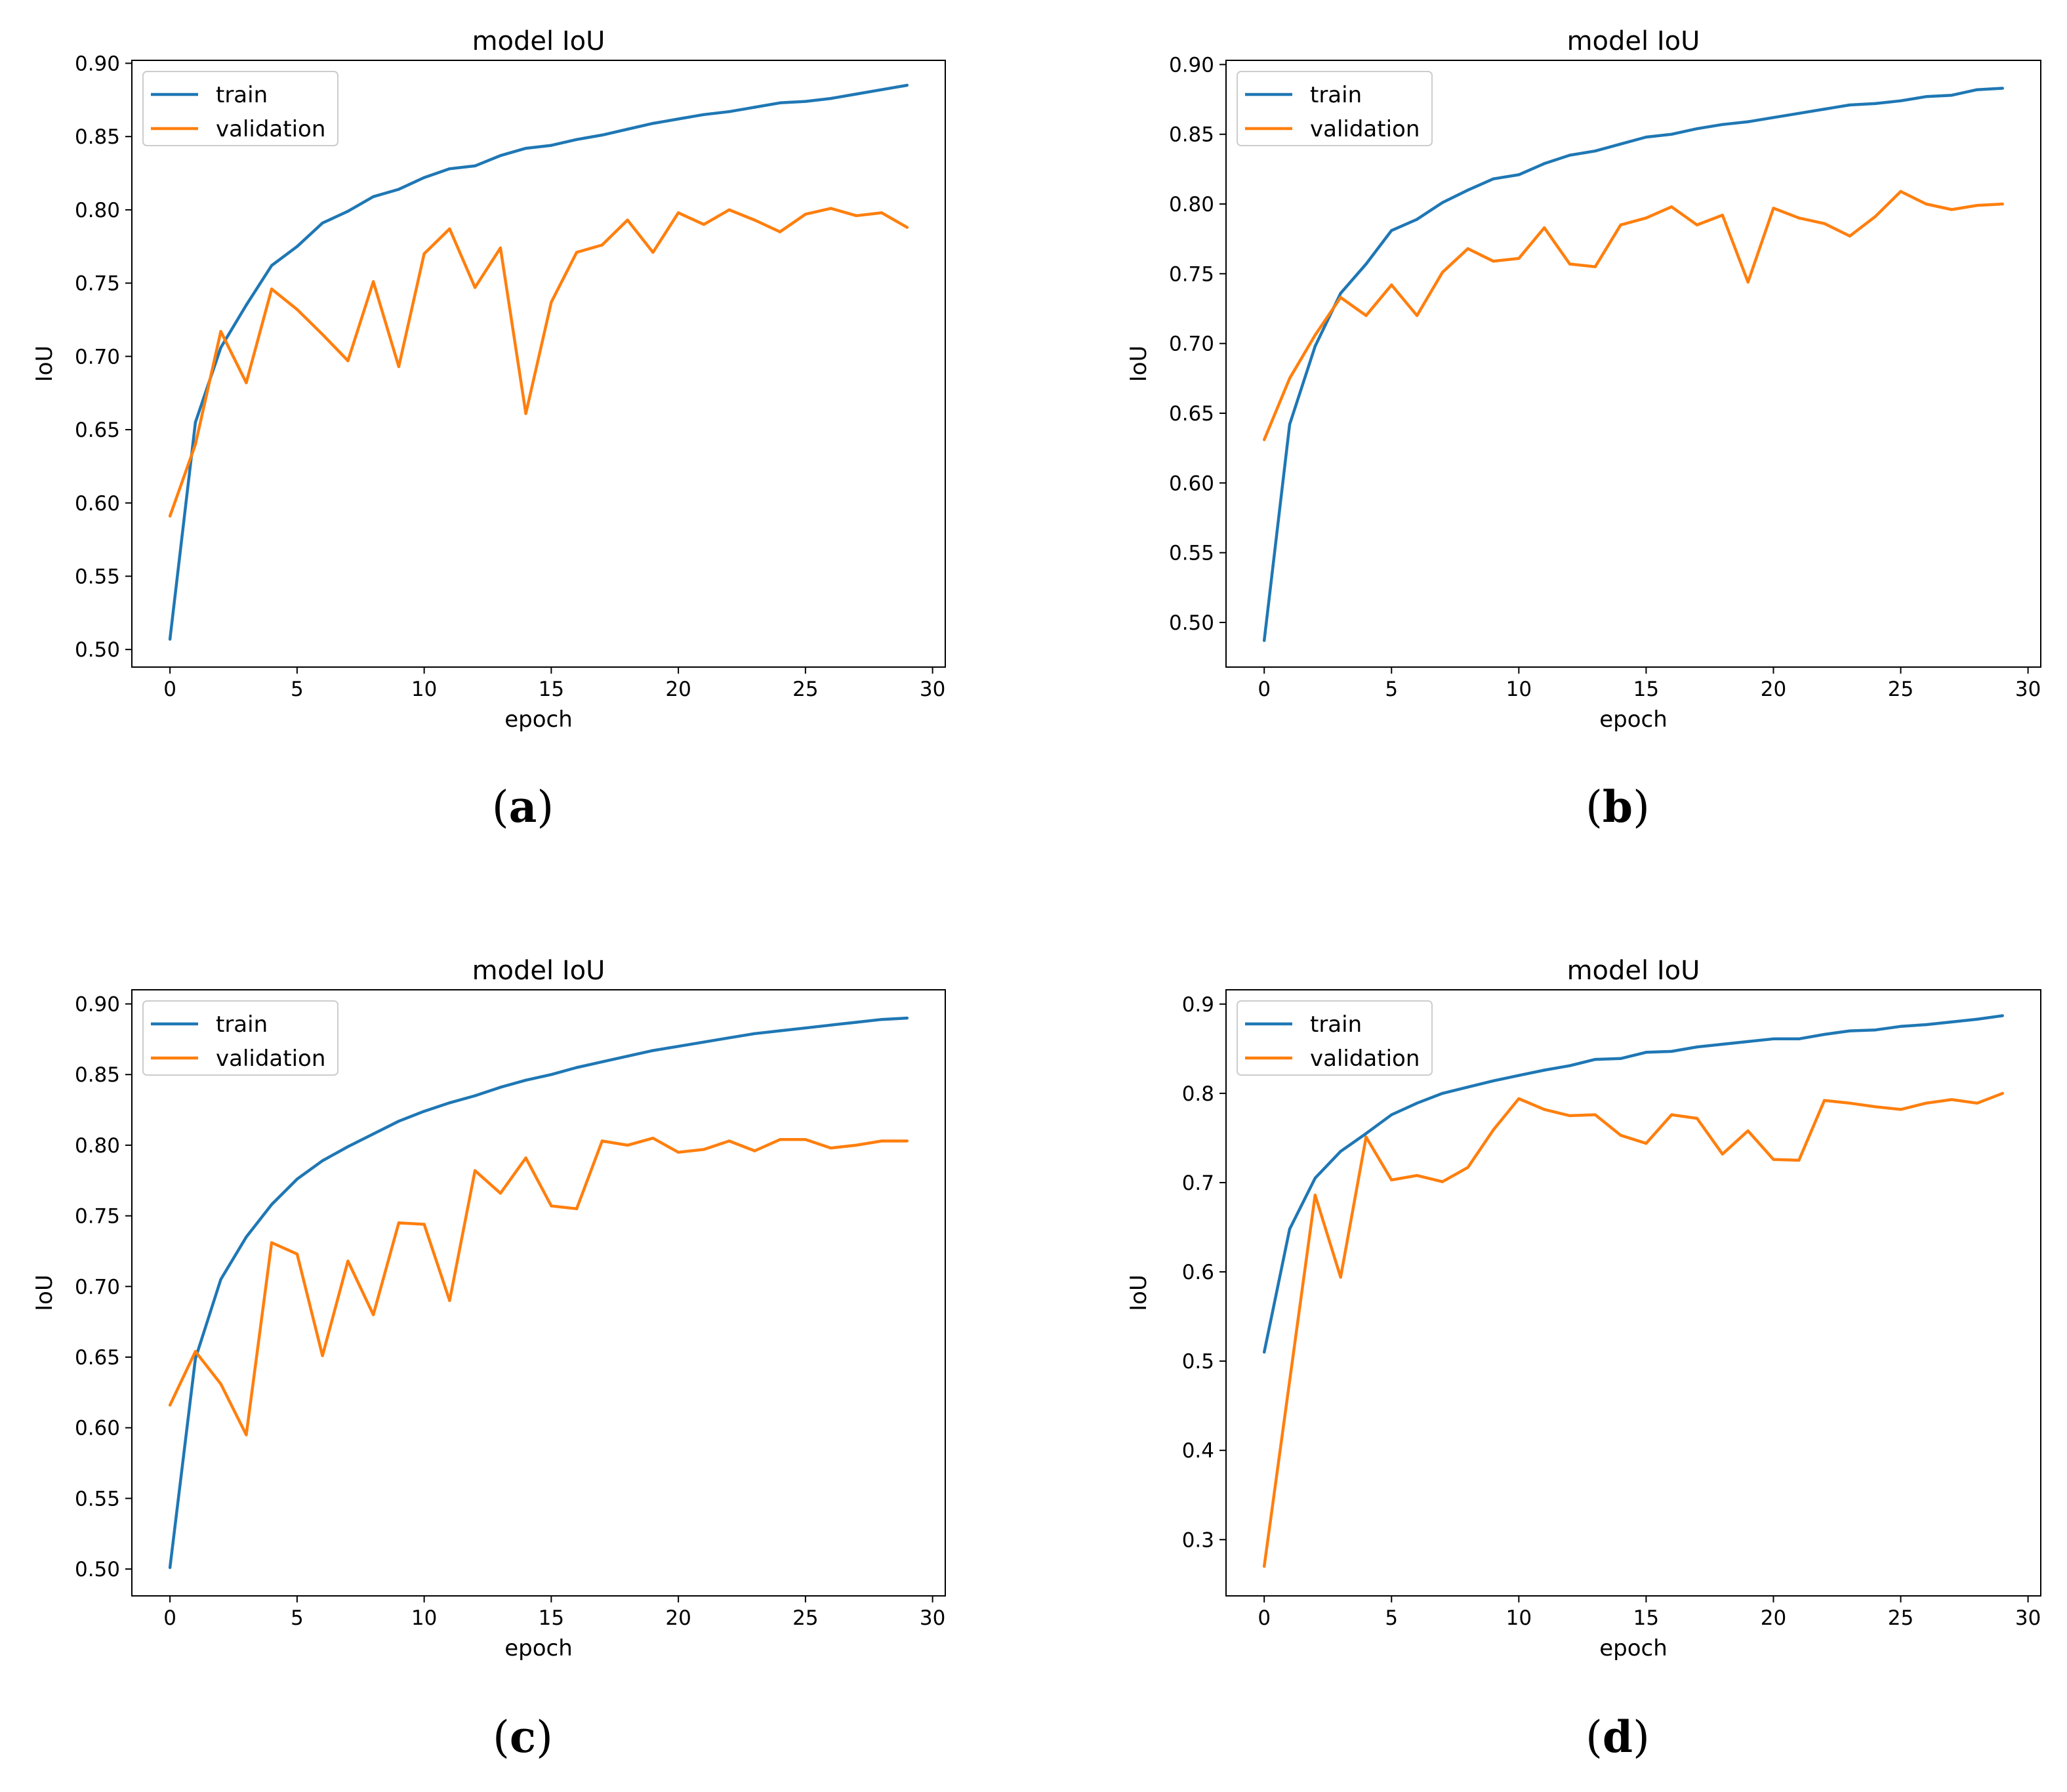 The image size is (2067, 1792). What do you see at coordinates (1198, 1272) in the screenshot?
I see `y-tick-label: 0.6` at bounding box center [1198, 1272].